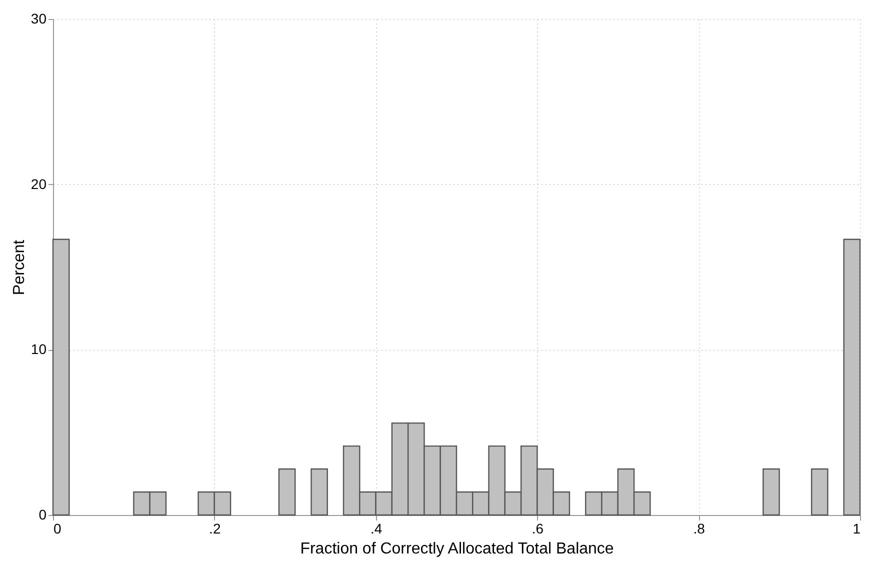 Image resolution: width=873 pixels, height=566 pixels. Describe the element at coordinates (38, 184) in the screenshot. I see `y-tick-label: 20` at that location.